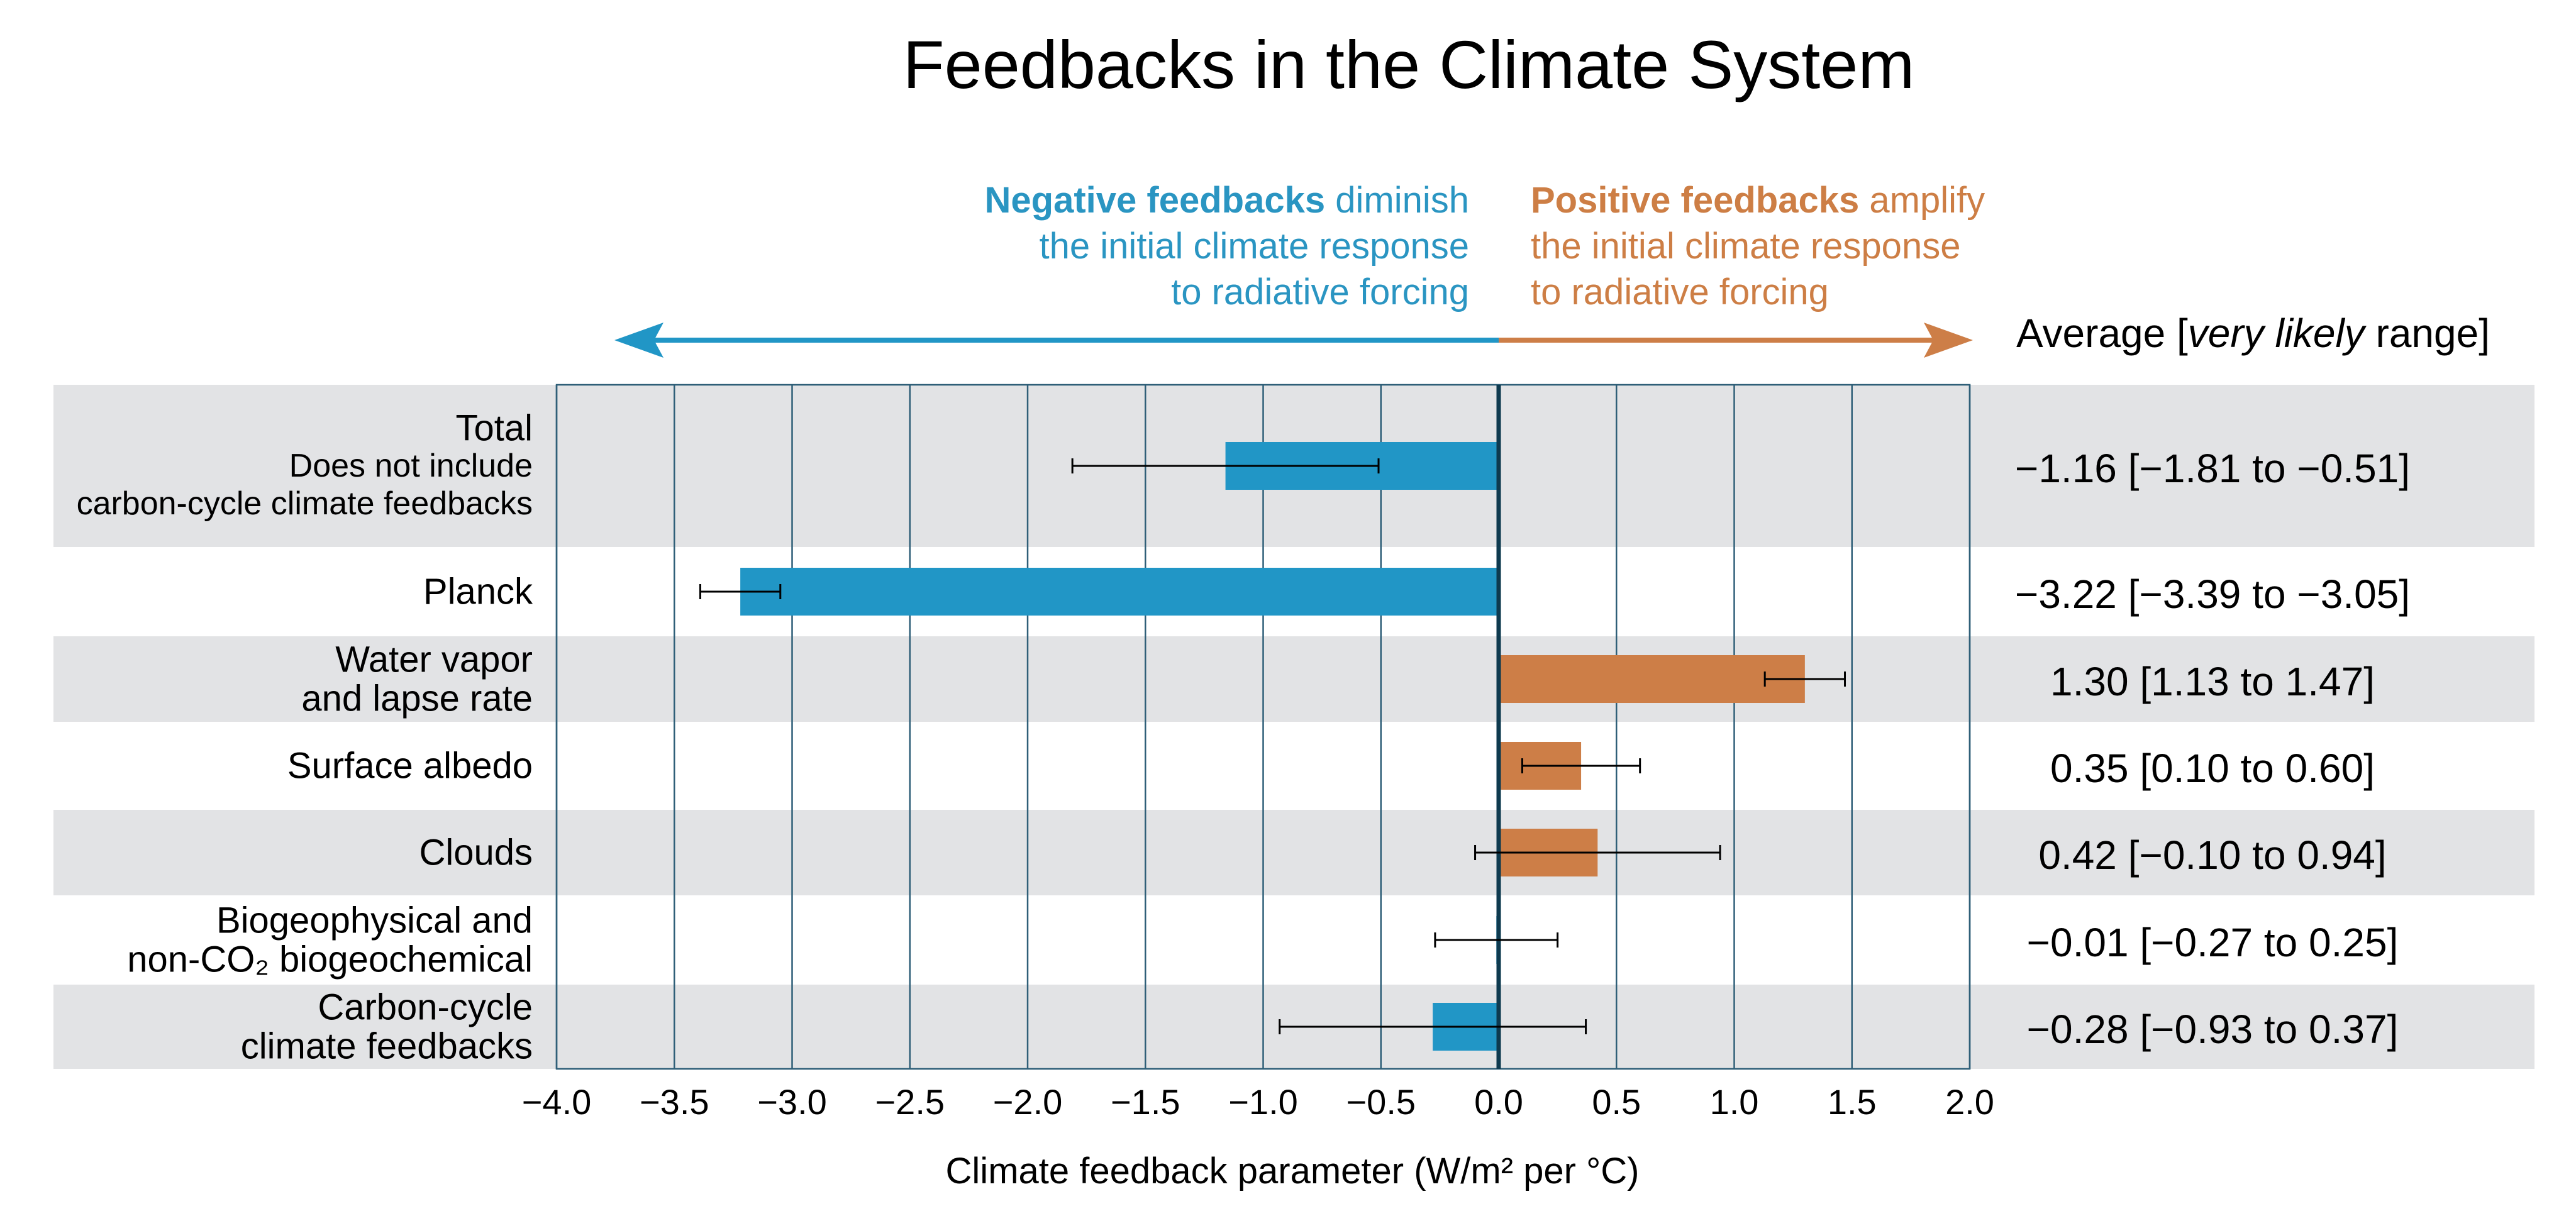  What do you see at coordinates (417, 698) in the screenshot?
I see `category-label: and lapse rate` at bounding box center [417, 698].